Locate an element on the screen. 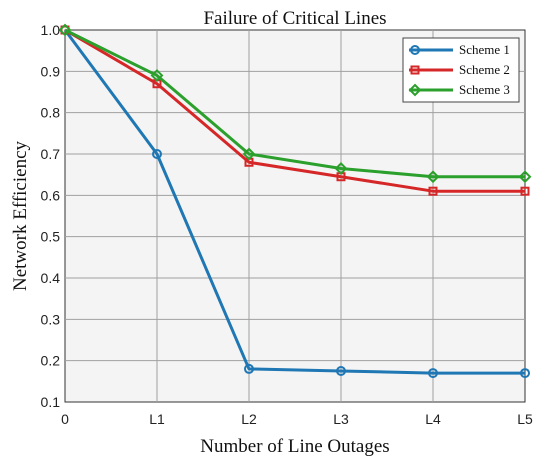 The image size is (550, 466). y-tick-label: 0.3 is located at coordinates (51, 319).